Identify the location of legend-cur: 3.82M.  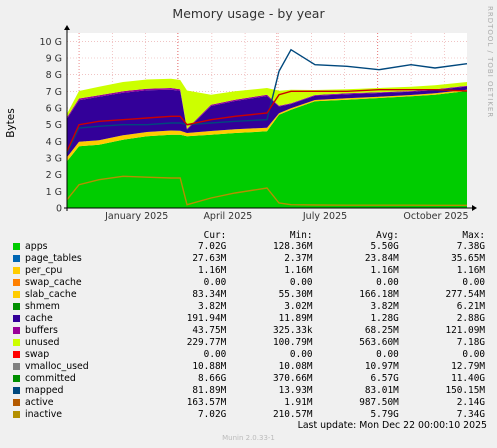
(212, 306).